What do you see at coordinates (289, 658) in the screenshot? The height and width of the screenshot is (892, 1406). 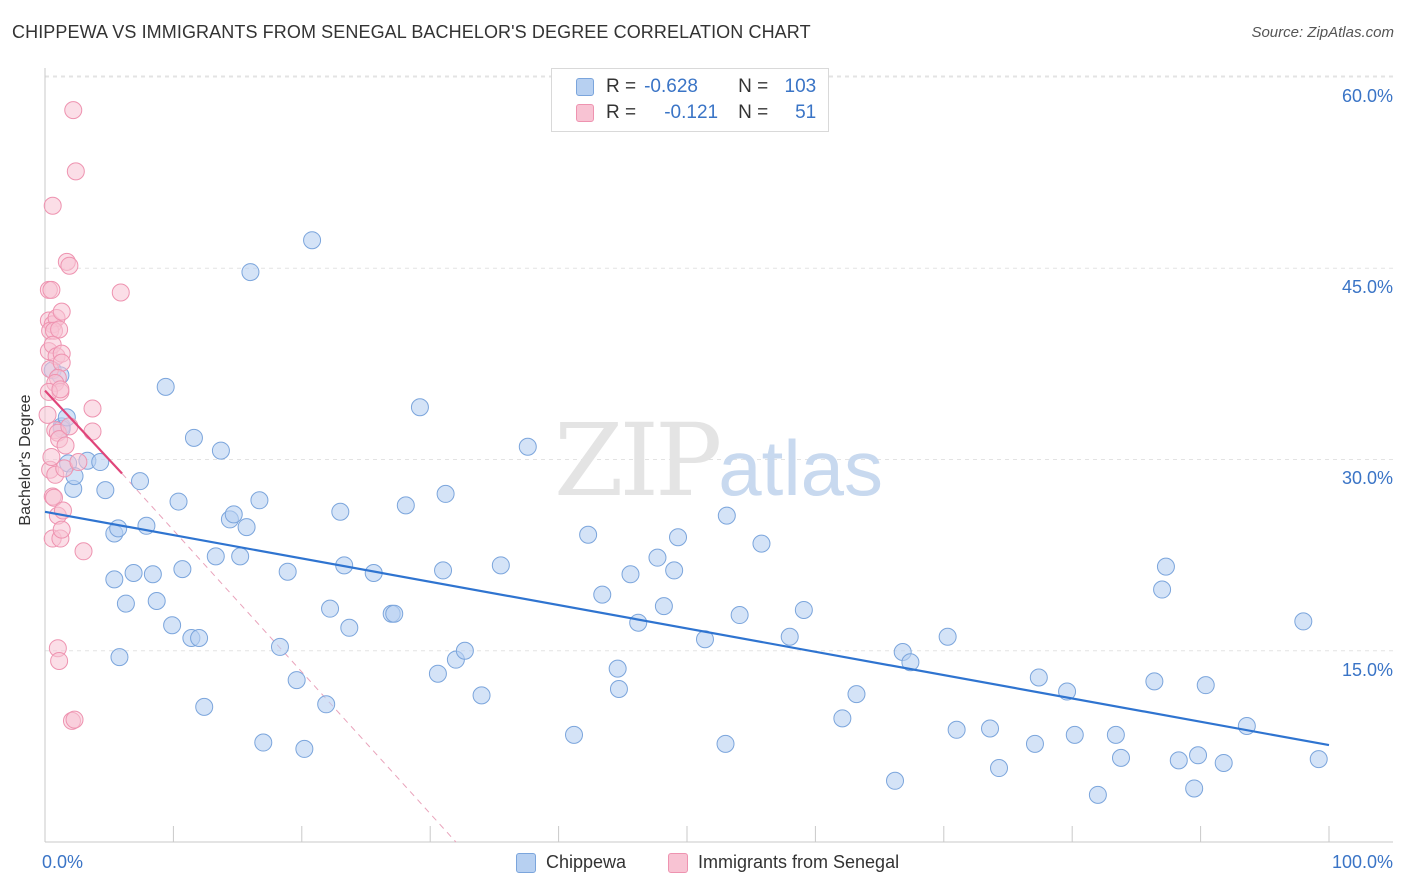 I see `senegal-trend-dashed` at bounding box center [289, 658].